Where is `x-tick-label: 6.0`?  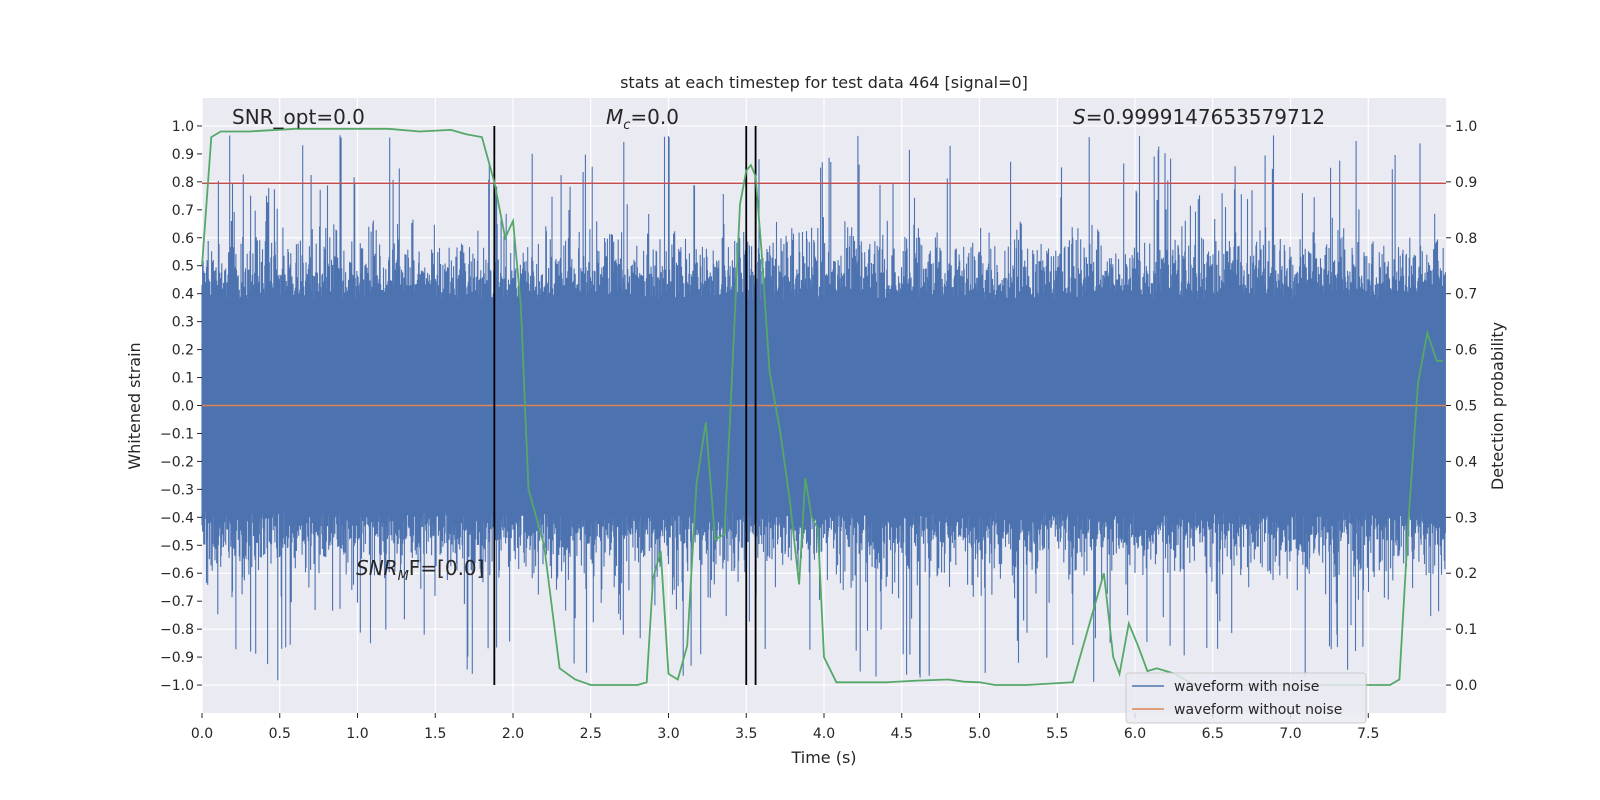
x-tick-label: 6.0 is located at coordinates (1135, 734).